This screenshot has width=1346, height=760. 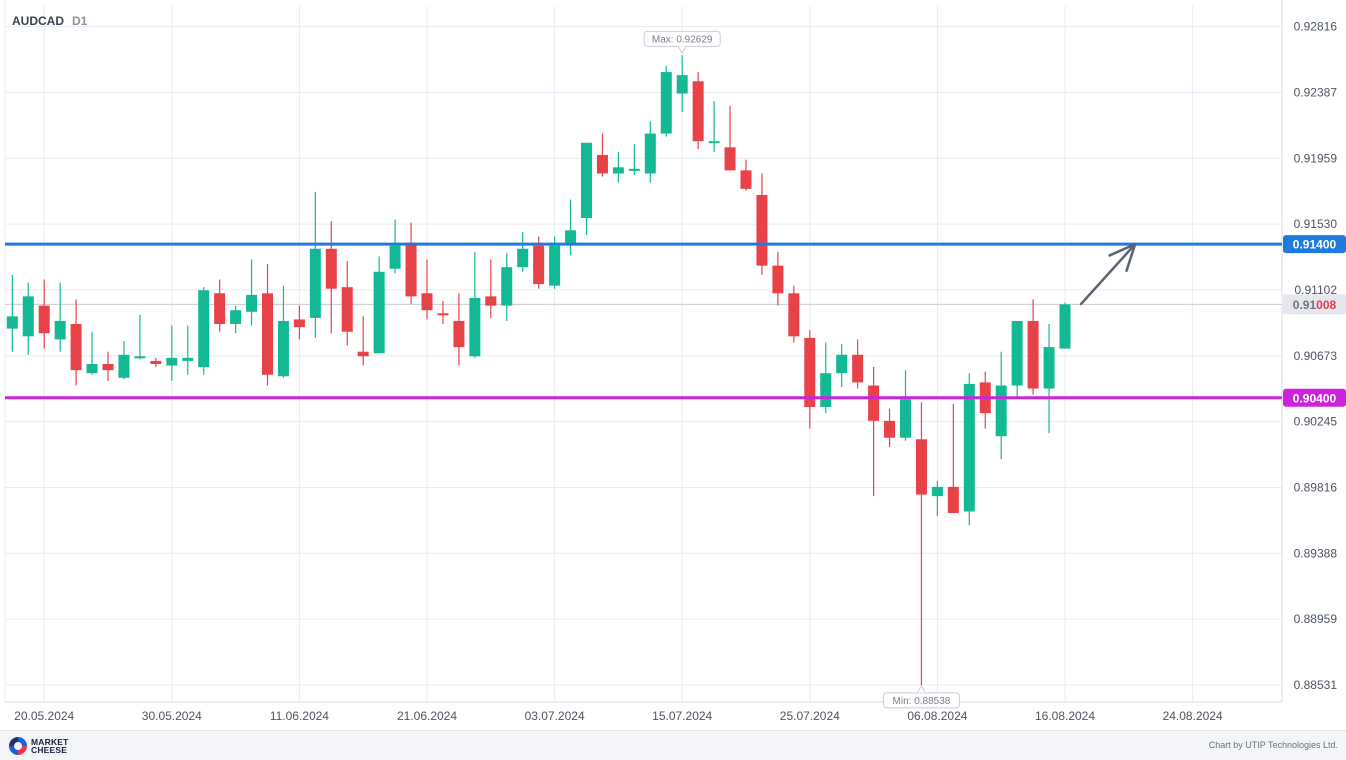 What do you see at coordinates (921, 689) in the screenshot?
I see `min-marker-pointer` at bounding box center [921, 689].